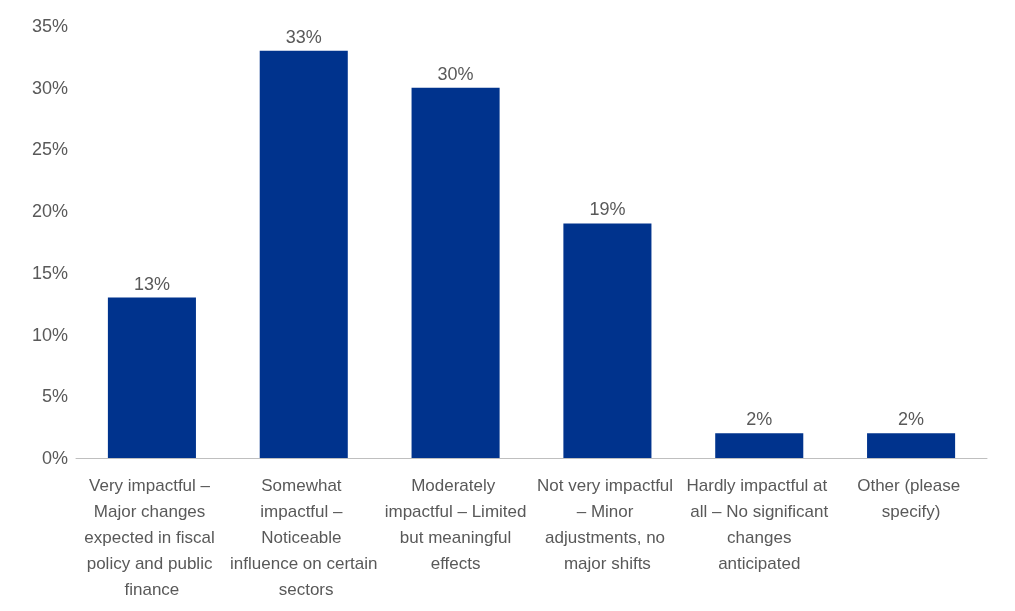  What do you see at coordinates (54, 396) in the screenshot?
I see `y-tick-label: 5%` at bounding box center [54, 396].